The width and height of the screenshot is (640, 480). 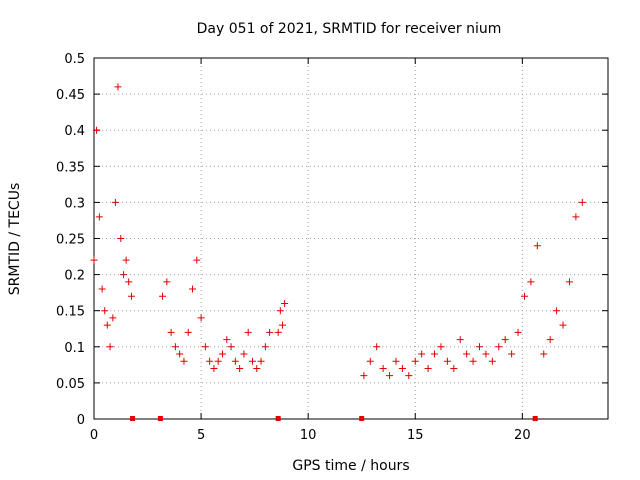 What do you see at coordinates (308, 435) in the screenshot?
I see `x-tick-label: 10` at bounding box center [308, 435].